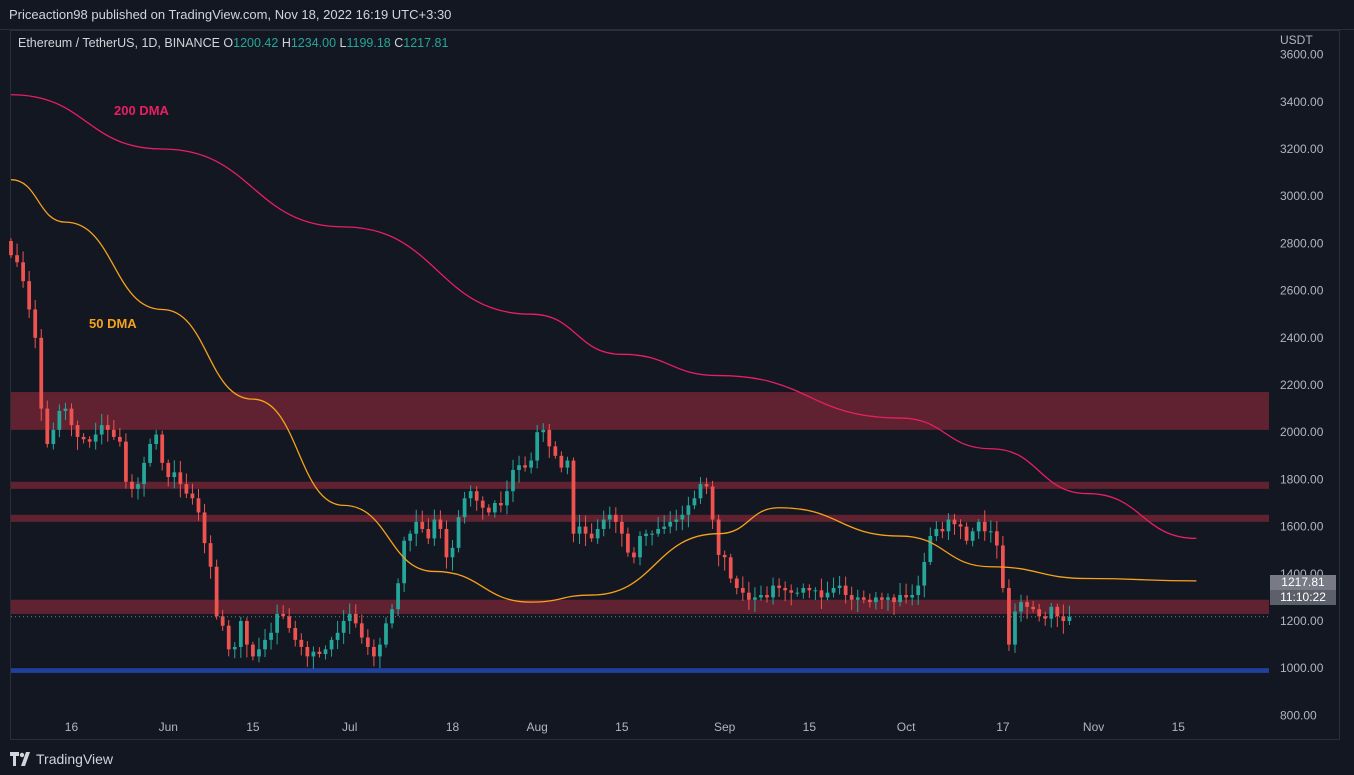  Describe the element at coordinates (313, 43) in the screenshot. I see `high-value: 1234.00` at that location.